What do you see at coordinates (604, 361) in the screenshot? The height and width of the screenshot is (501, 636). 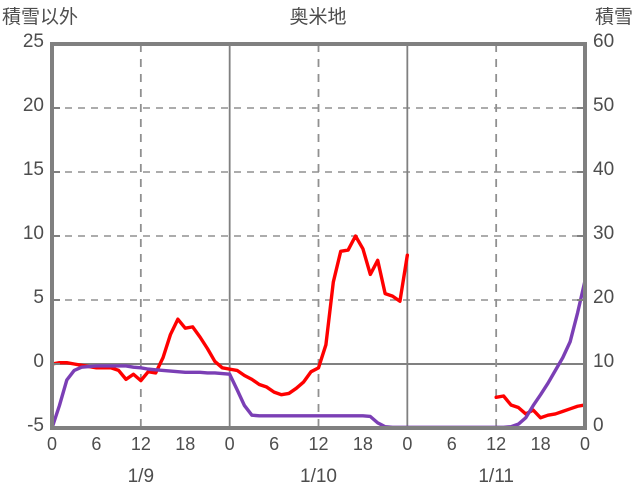 I see `y-tick-label-right: 10` at bounding box center [604, 361].